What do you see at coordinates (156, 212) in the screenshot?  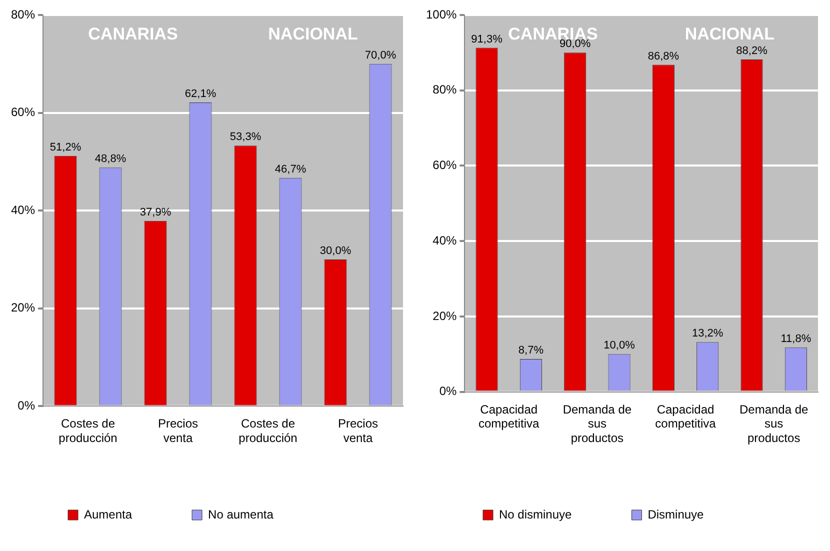 I see `data-label: 37,9%` at bounding box center [156, 212].